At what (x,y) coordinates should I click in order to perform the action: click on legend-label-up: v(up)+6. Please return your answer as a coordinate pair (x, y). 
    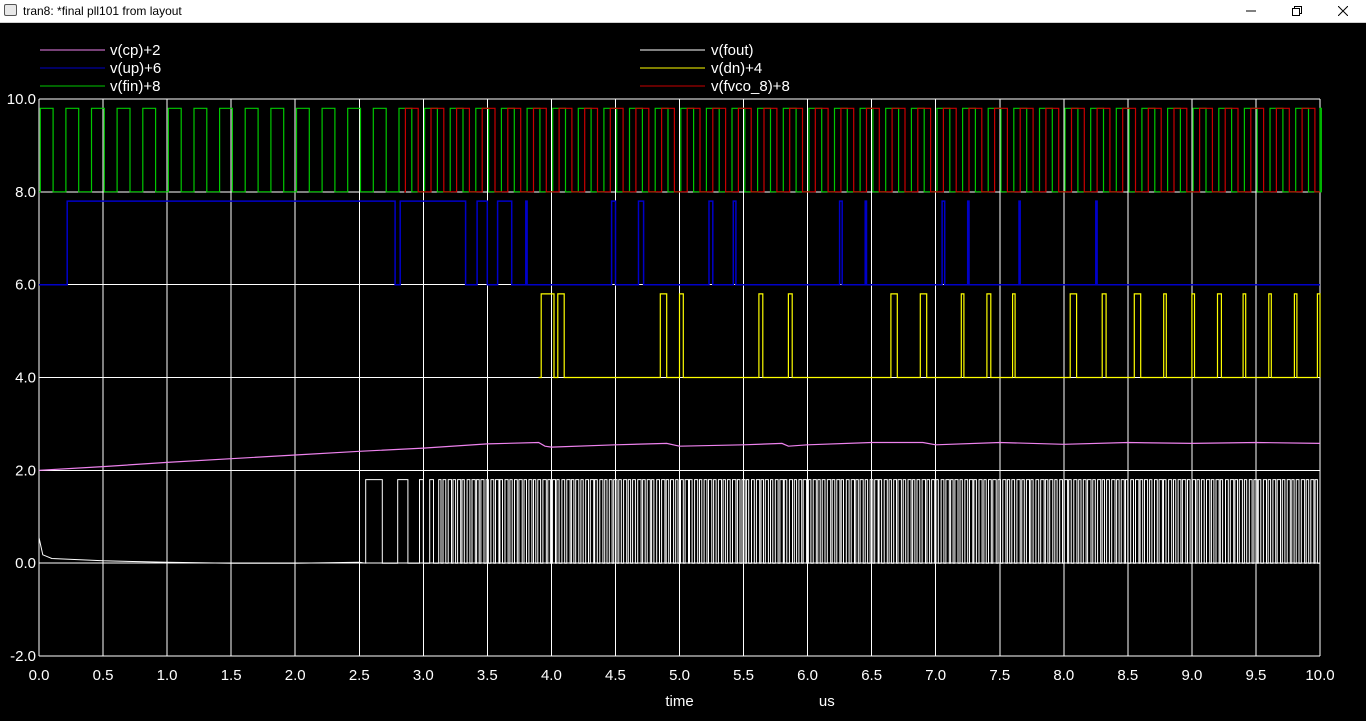
    Looking at the image, I should click on (135, 68).